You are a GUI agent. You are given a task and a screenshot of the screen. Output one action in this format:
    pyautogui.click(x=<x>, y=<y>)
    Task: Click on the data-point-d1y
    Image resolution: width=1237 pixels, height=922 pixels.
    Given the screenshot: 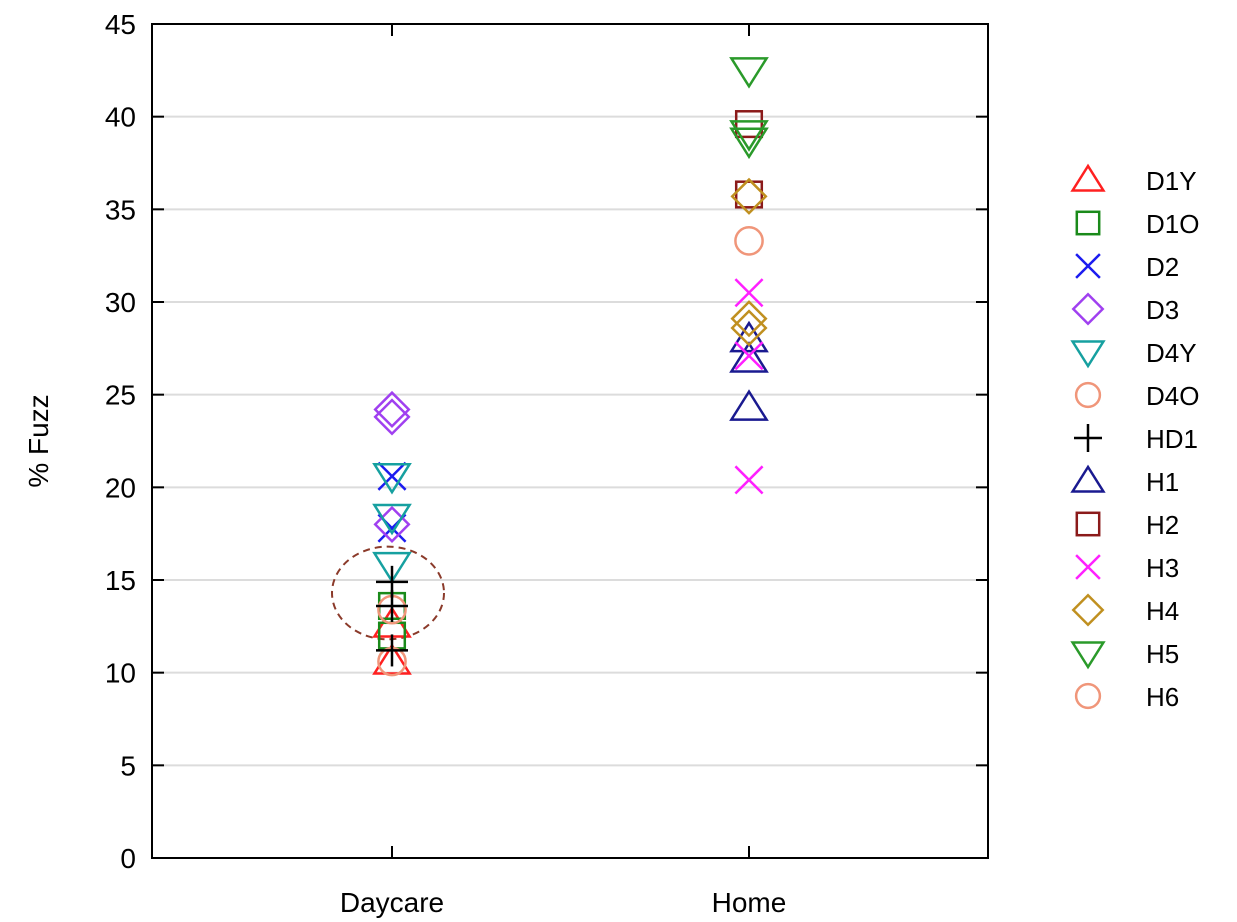 What is the action you would take?
    pyautogui.click(x=392, y=659)
    